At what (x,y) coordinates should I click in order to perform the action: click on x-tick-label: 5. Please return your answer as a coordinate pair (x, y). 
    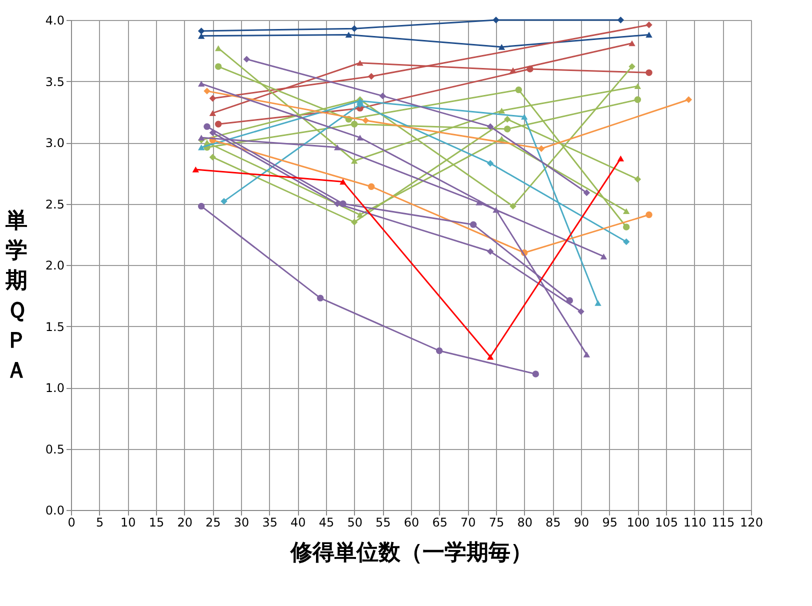
    Looking at the image, I should click on (100, 523).